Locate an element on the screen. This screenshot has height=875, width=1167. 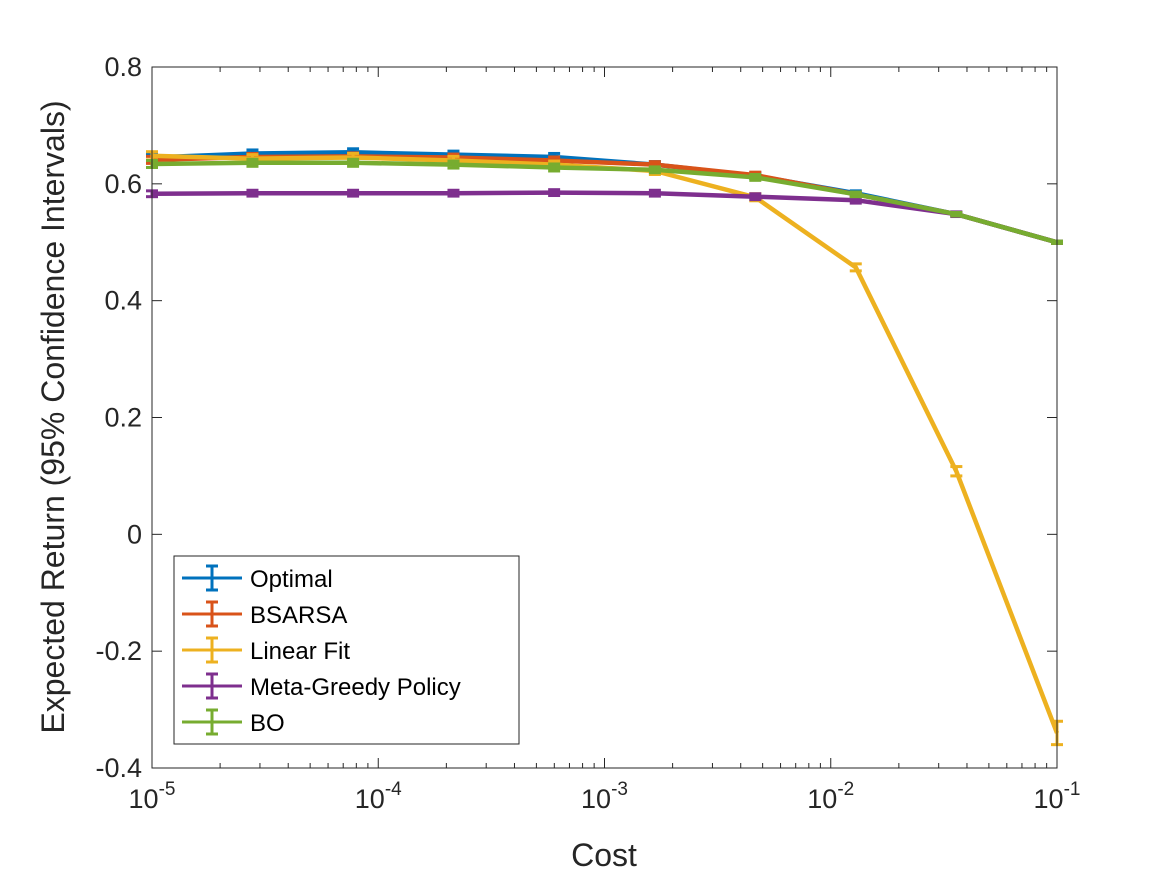
y-tick-label: -0.4 is located at coordinates (118, 768).